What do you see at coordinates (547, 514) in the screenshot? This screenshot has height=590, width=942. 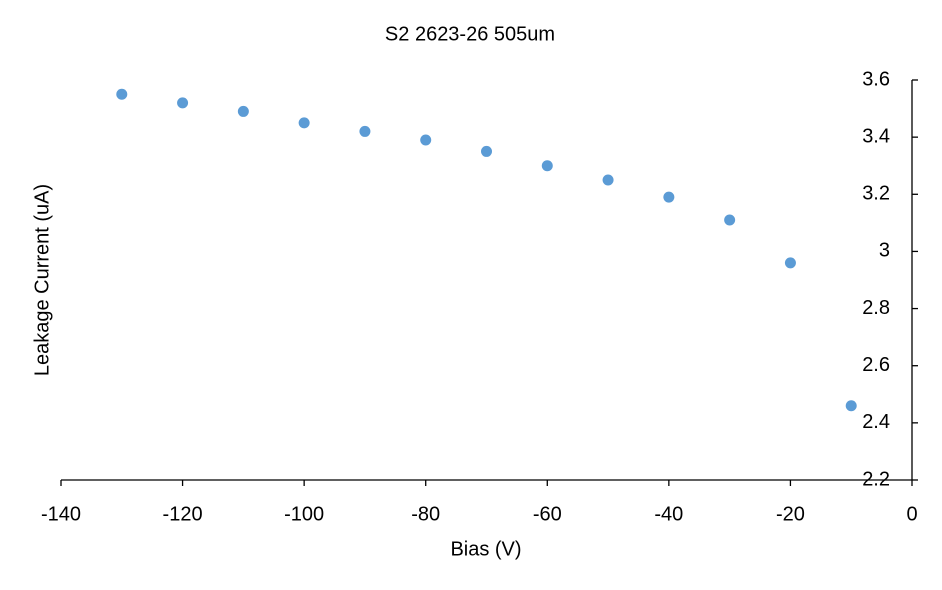 I see `x-tick-label: -60` at bounding box center [547, 514].